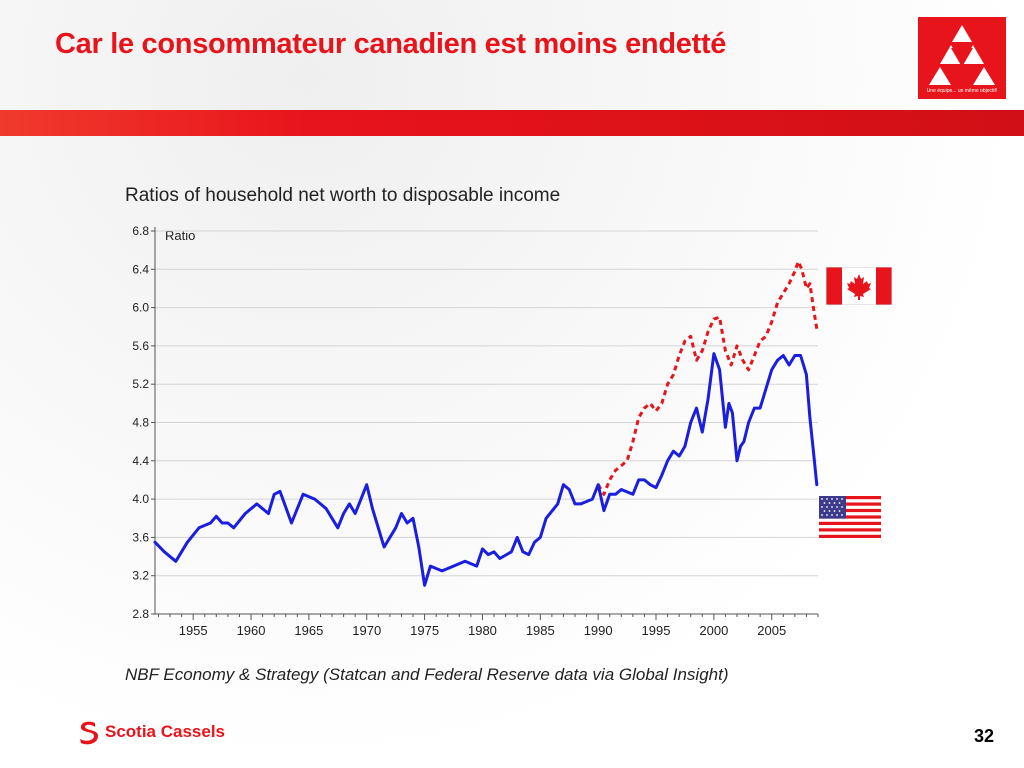 The width and height of the screenshot is (1024, 768). Describe the element at coordinates (707, 378) in the screenshot. I see `series-line-canada` at that location.